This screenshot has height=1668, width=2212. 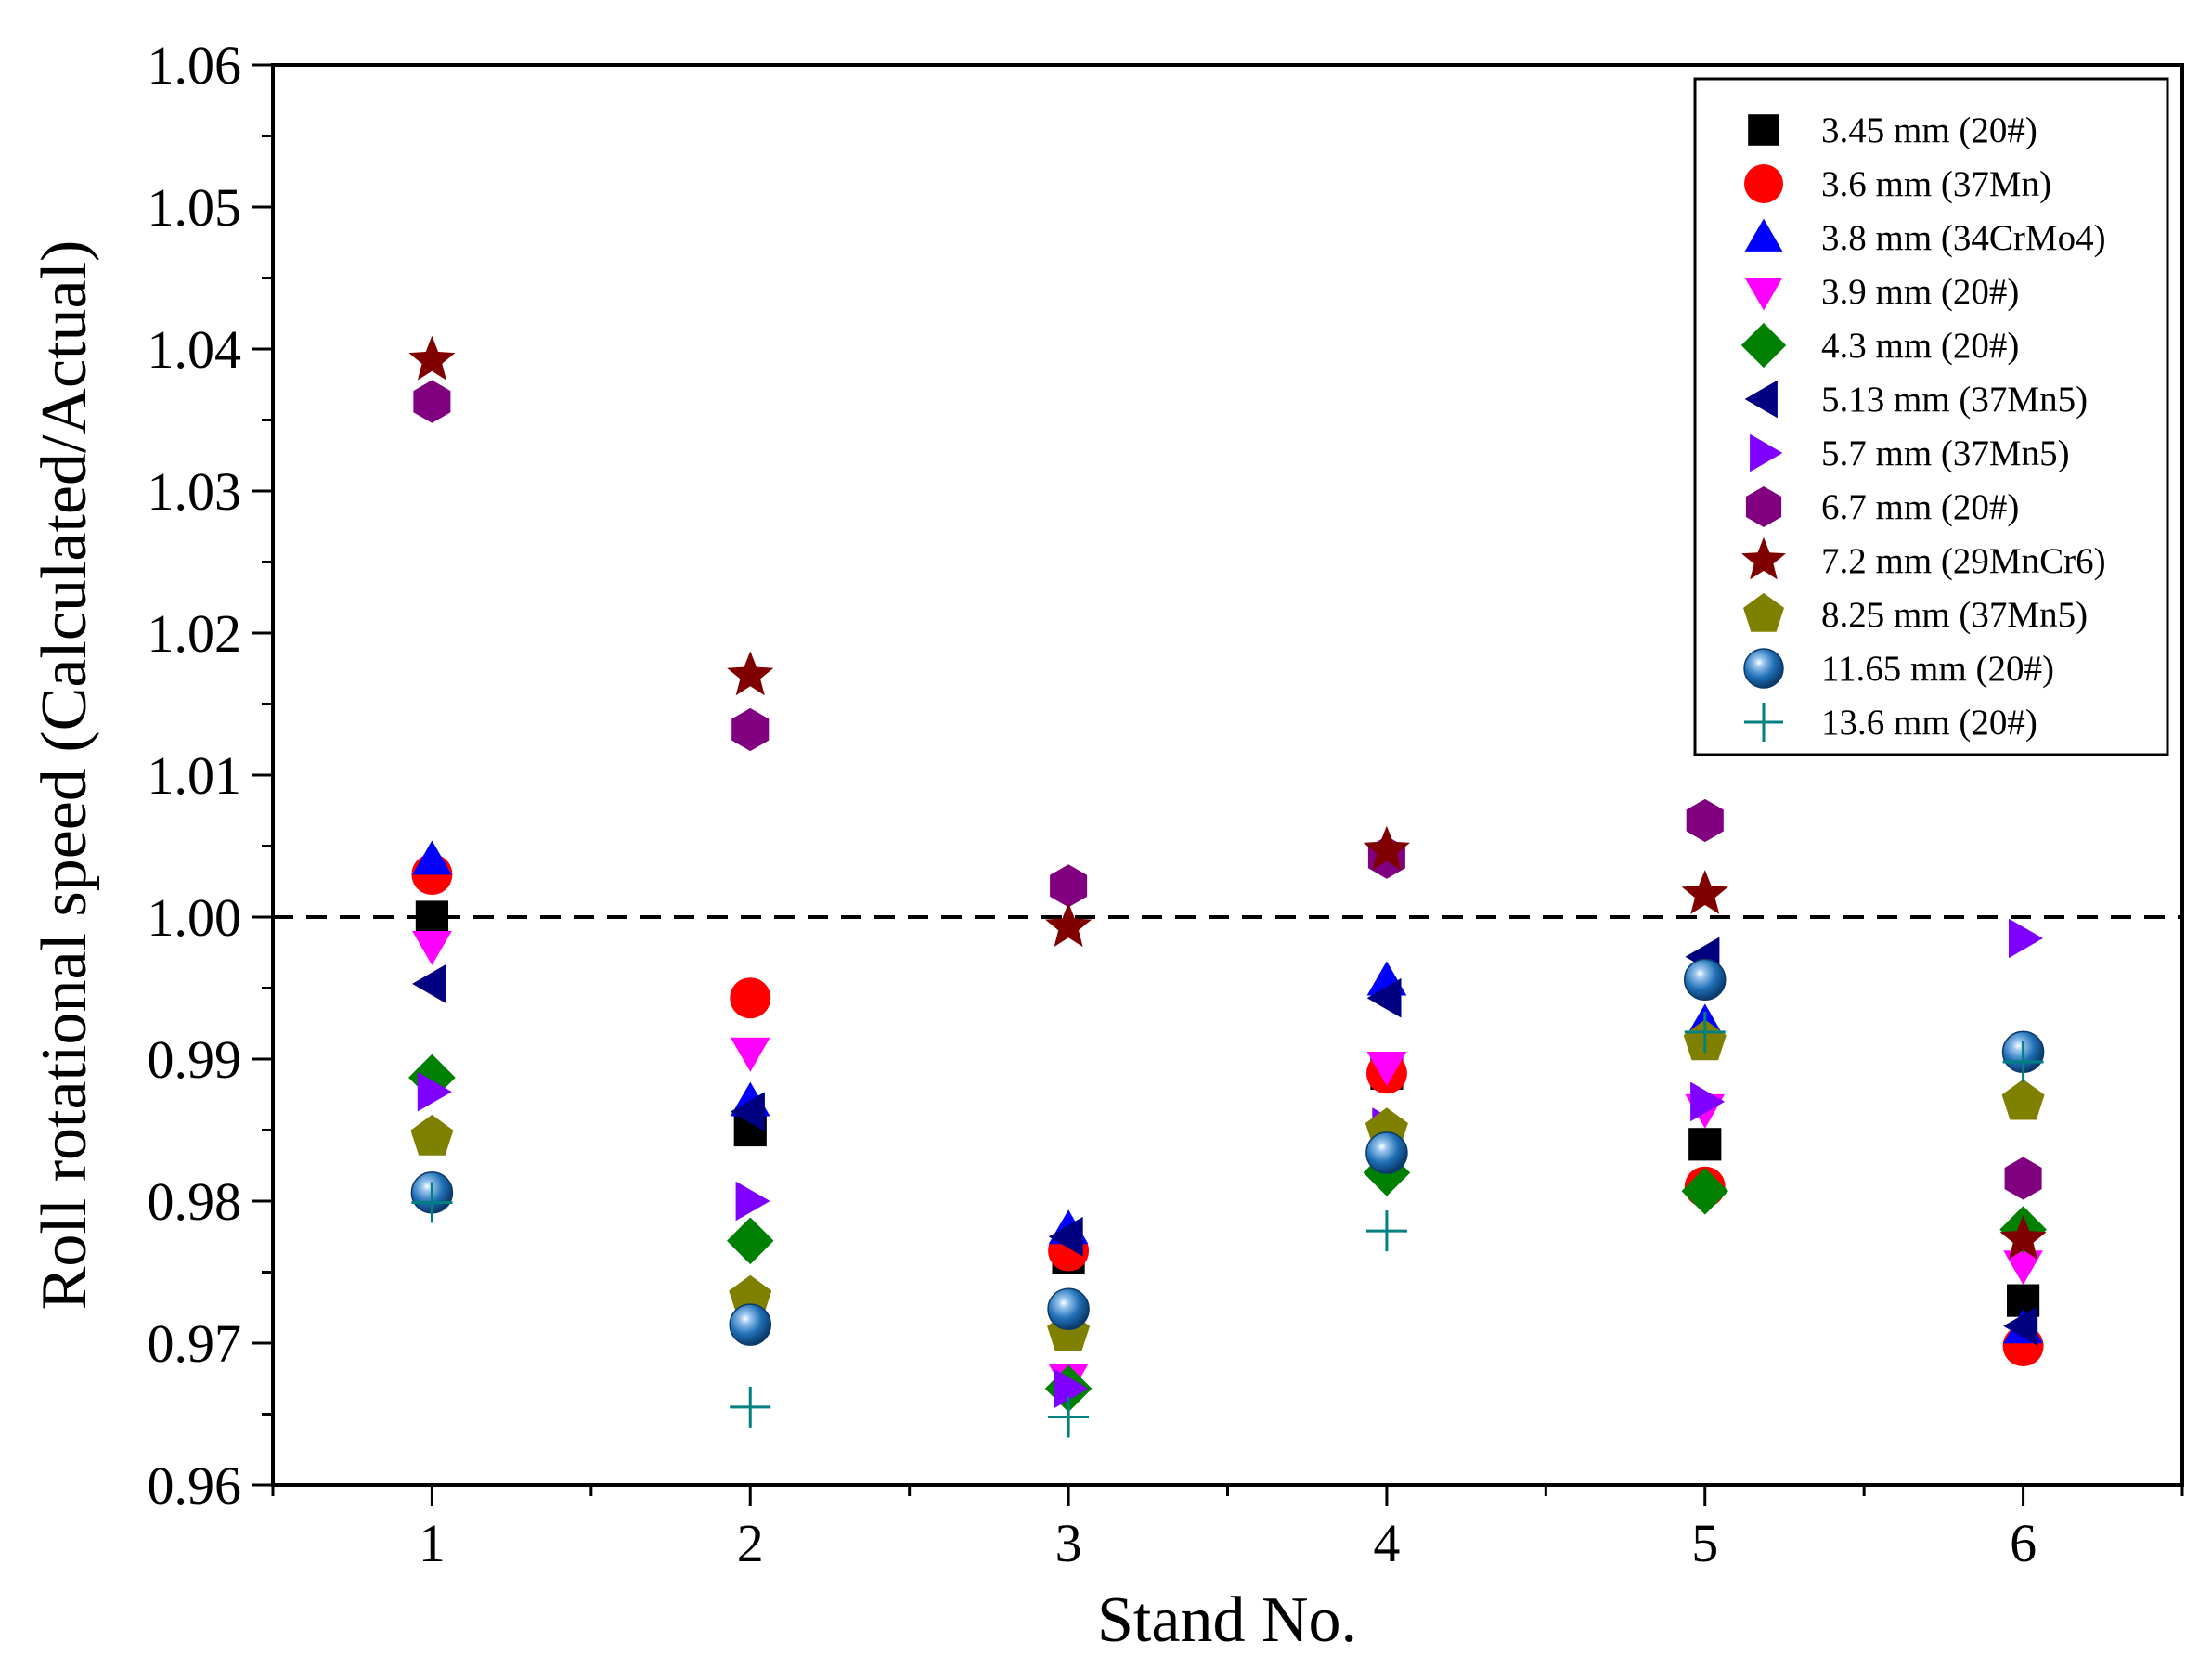 I want to click on y-tick-label: 1.01, so click(x=195, y=775).